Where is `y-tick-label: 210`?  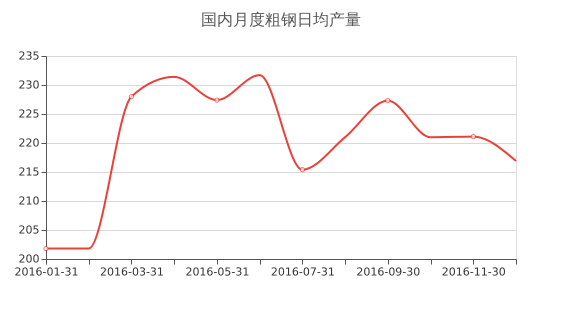 y-tick-label: 210 is located at coordinates (29, 201).